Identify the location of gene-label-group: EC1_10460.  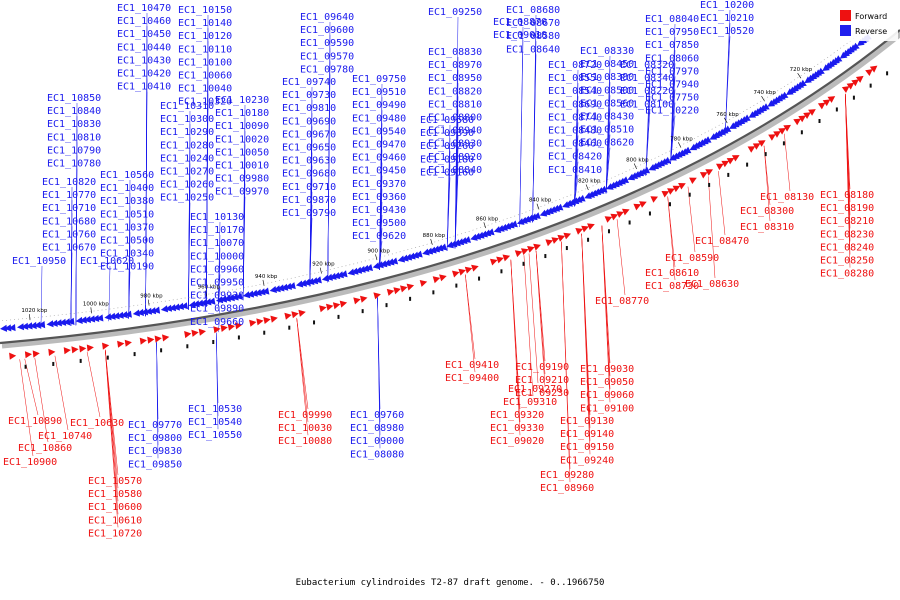
(144, 21).